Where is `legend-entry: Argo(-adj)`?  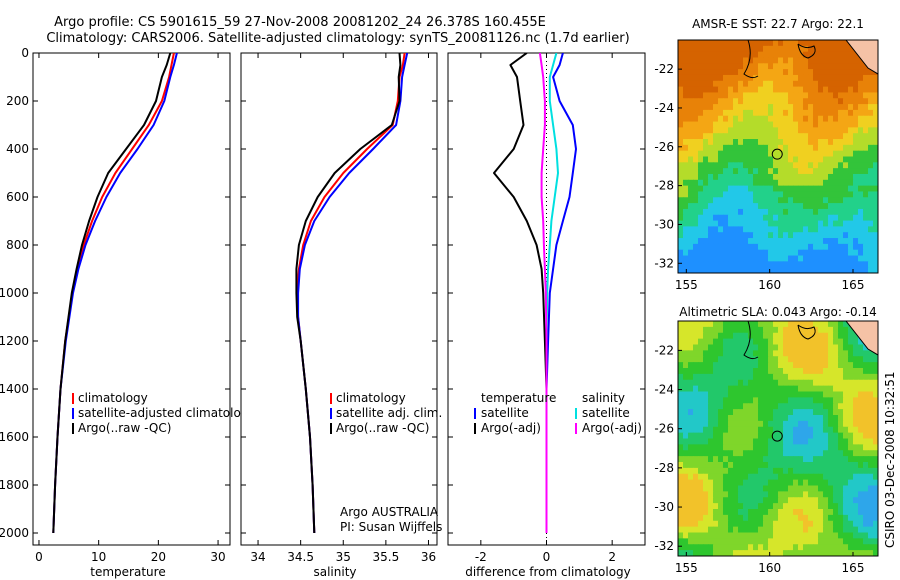 legend-entry: Argo(-adj) is located at coordinates (612, 428).